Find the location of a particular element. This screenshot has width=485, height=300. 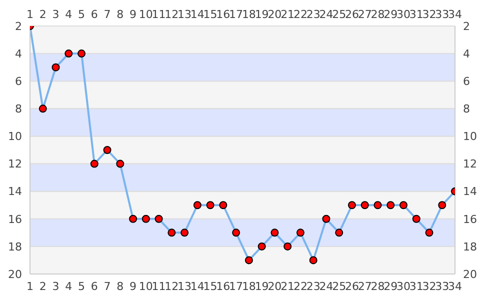

x2-tick-label: 28 is located at coordinates (377, 286).